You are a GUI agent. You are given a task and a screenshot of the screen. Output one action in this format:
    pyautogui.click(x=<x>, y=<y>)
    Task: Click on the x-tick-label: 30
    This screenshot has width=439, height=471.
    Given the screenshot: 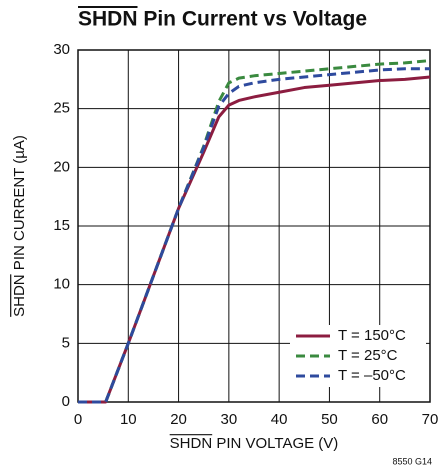 What is the action you would take?
    pyautogui.click(x=229, y=419)
    